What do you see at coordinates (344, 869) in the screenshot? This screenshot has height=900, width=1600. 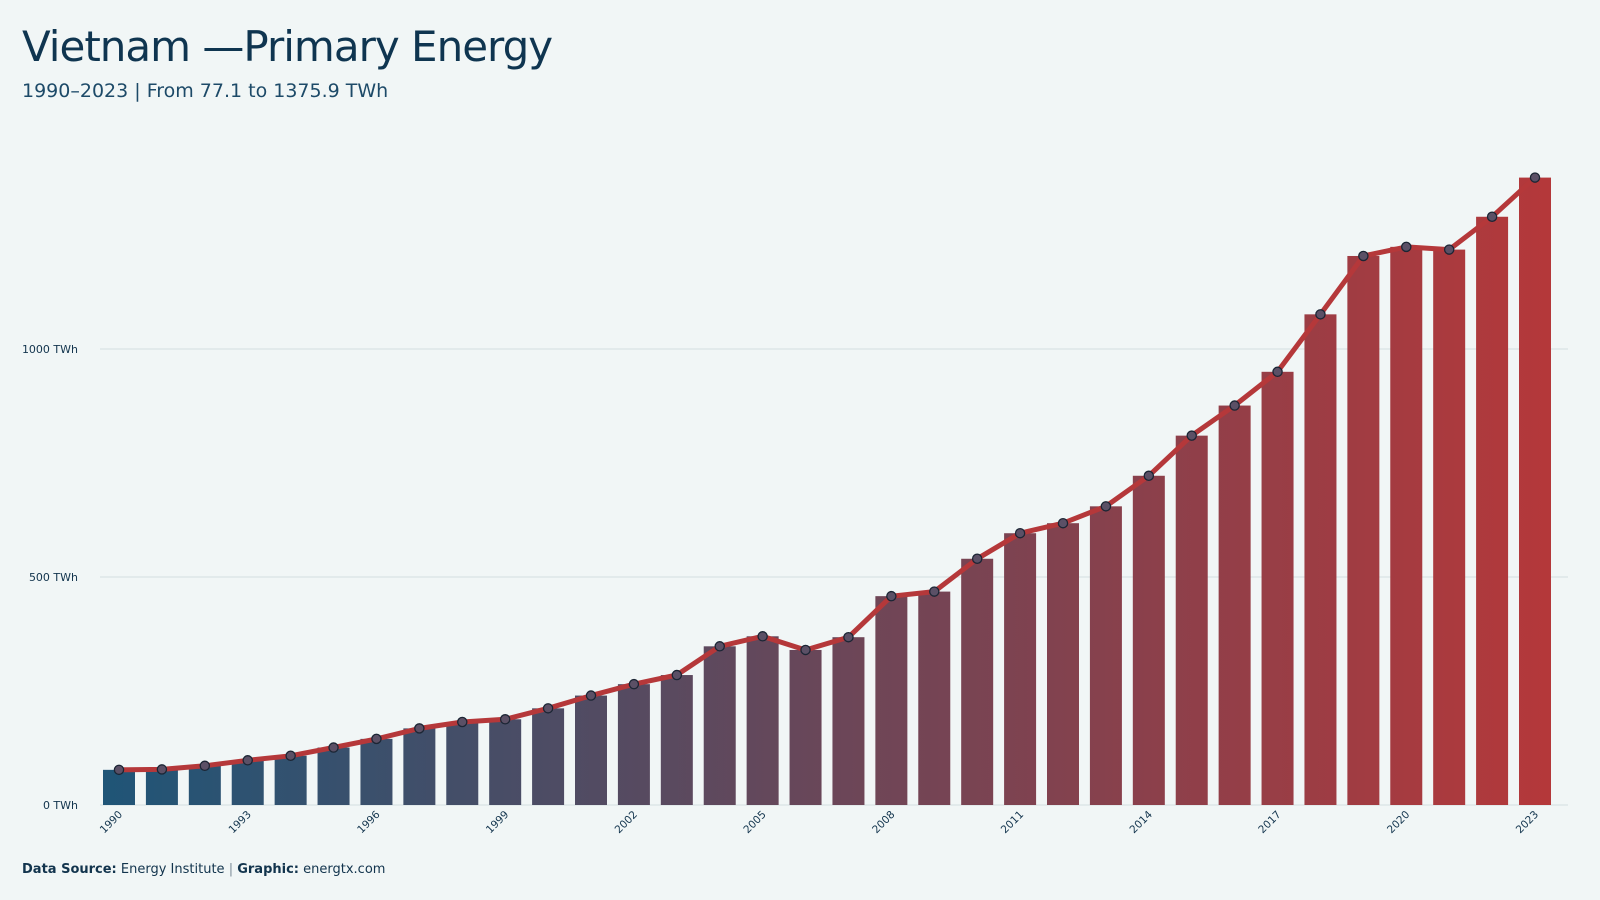 I see `graphic-value: energtx.com` at bounding box center [344, 869].